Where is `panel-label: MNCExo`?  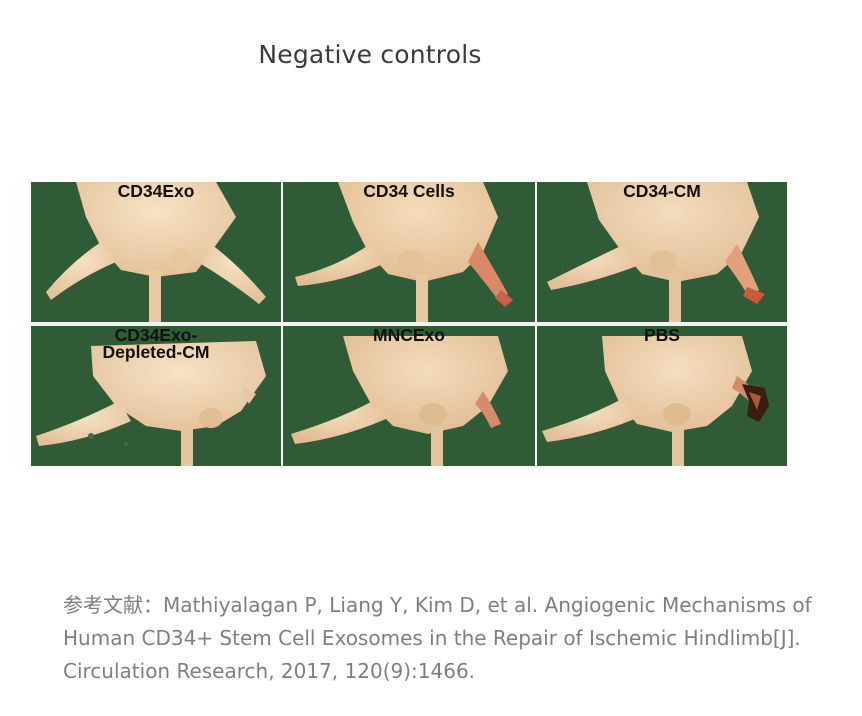
panel-label: MNCExo is located at coordinates (409, 335).